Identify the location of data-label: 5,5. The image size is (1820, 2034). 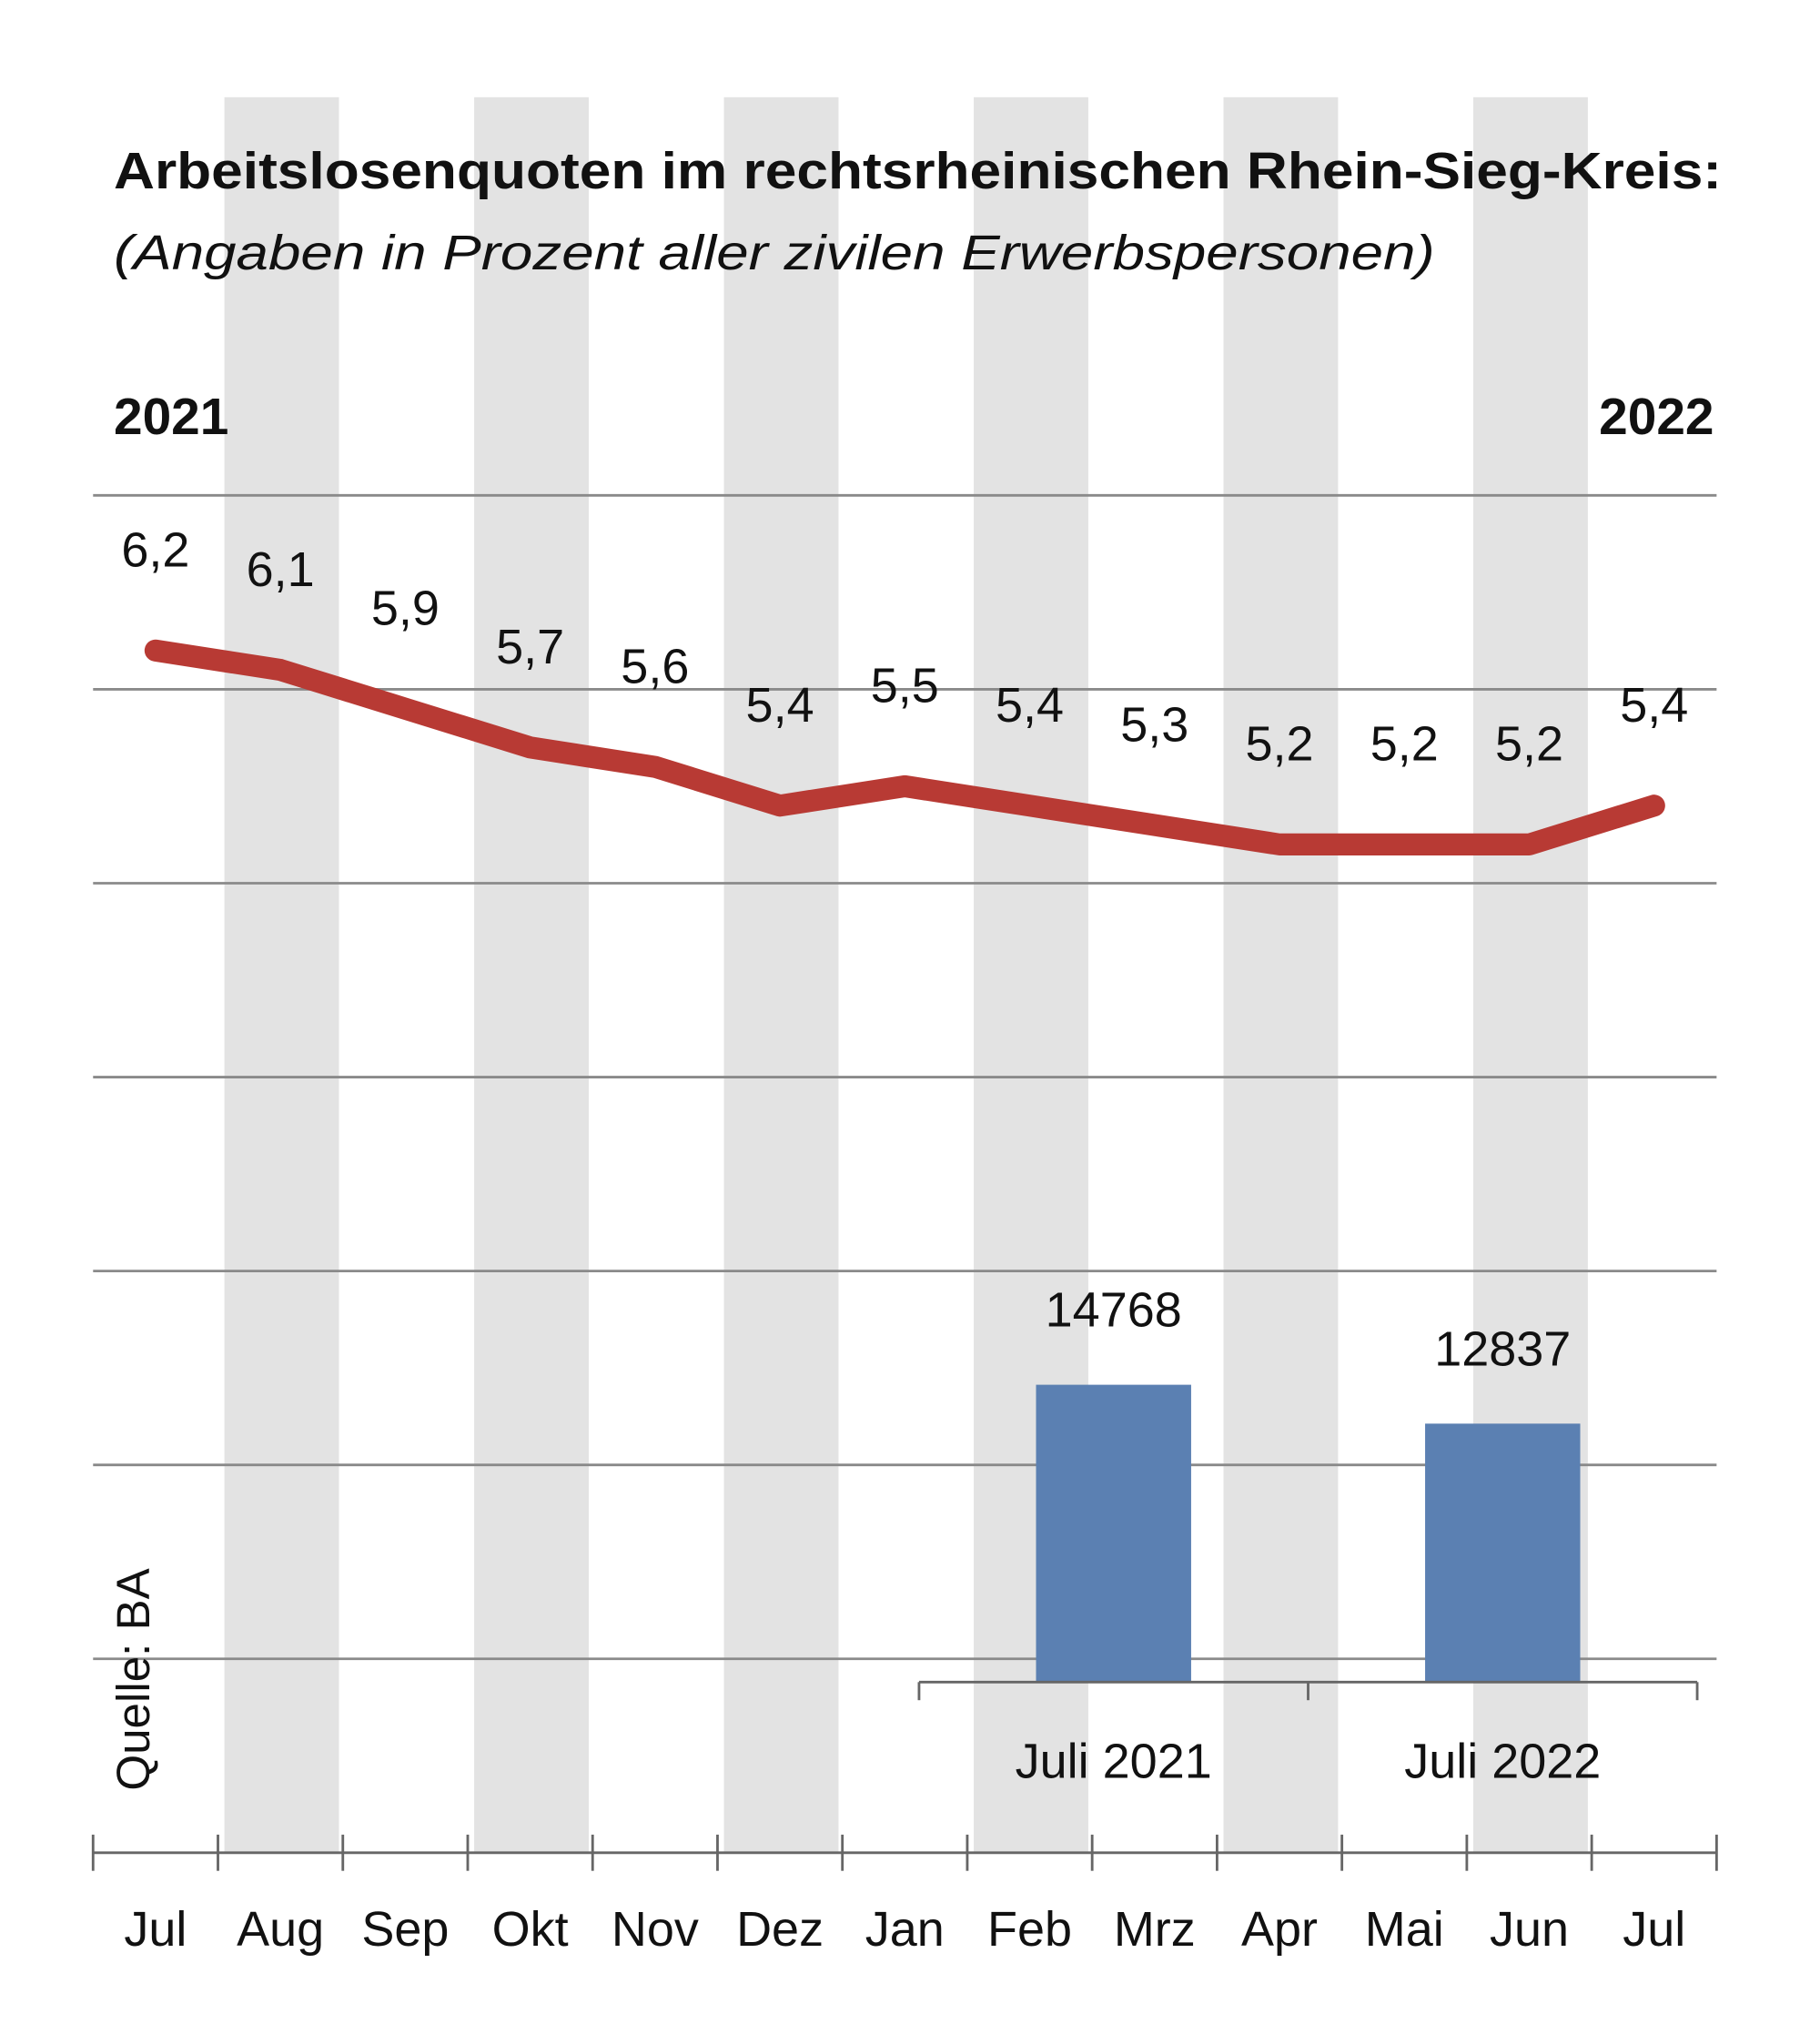
(905, 686).